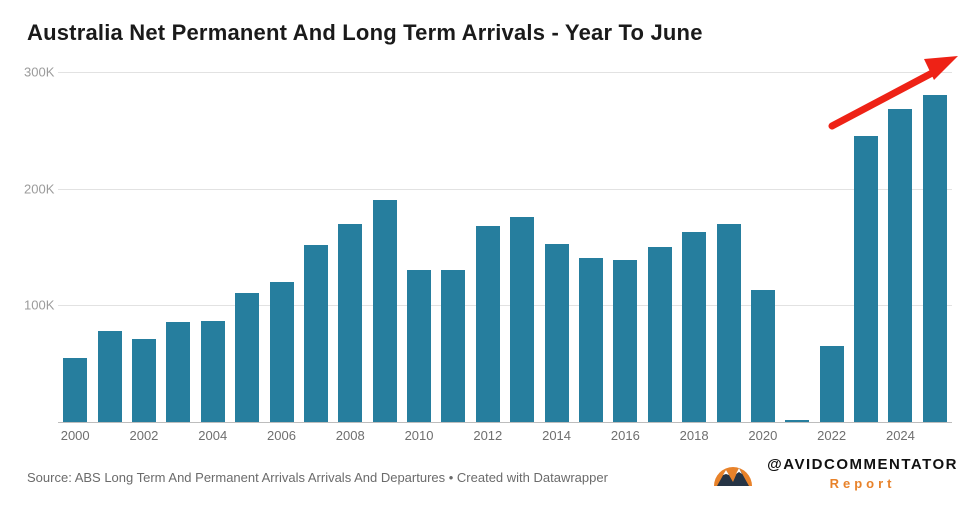  I want to click on bar-2000, so click(75, 389).